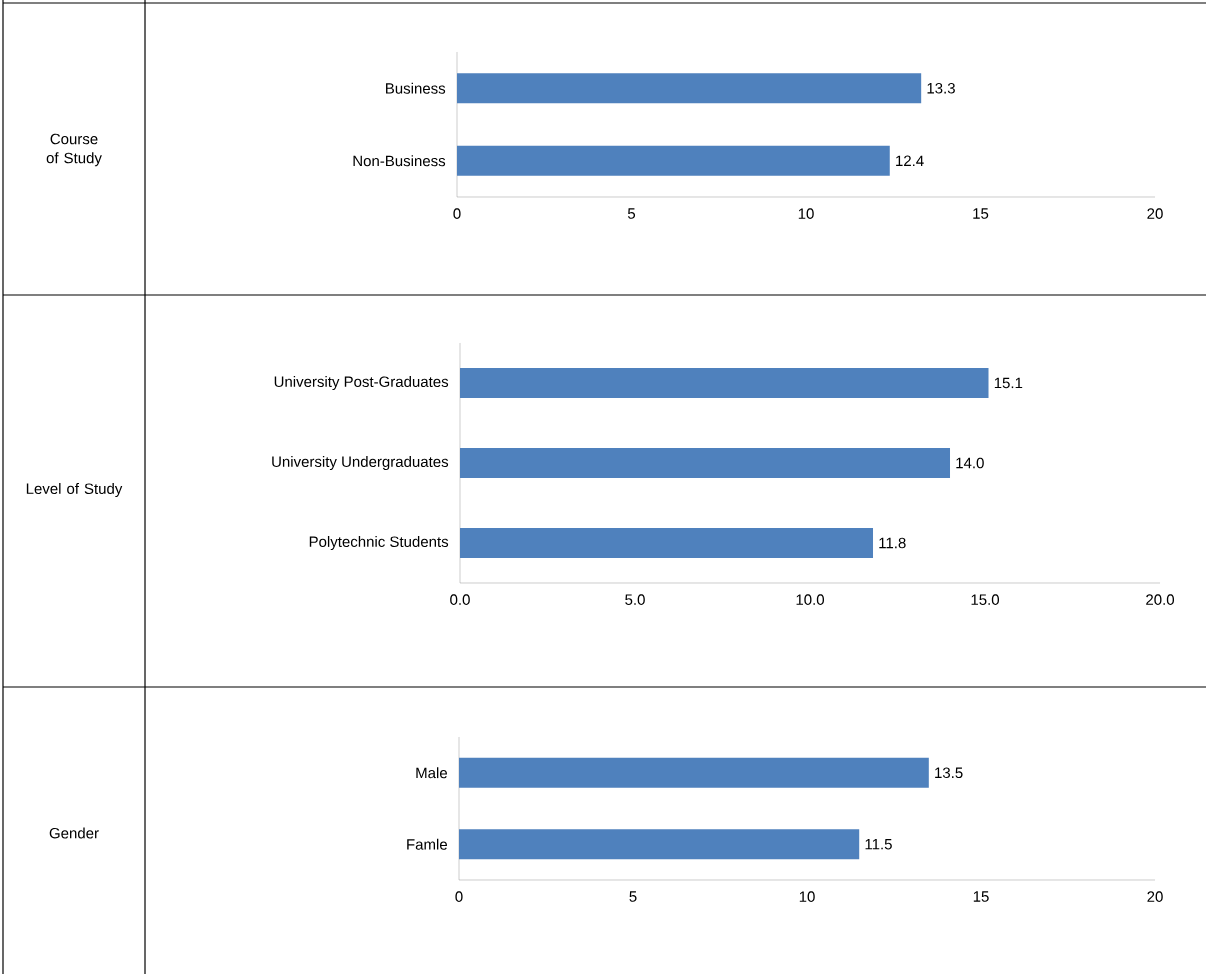  What do you see at coordinates (379, 543) in the screenshot?
I see `y-tick-label: Polytechnic Students` at bounding box center [379, 543].